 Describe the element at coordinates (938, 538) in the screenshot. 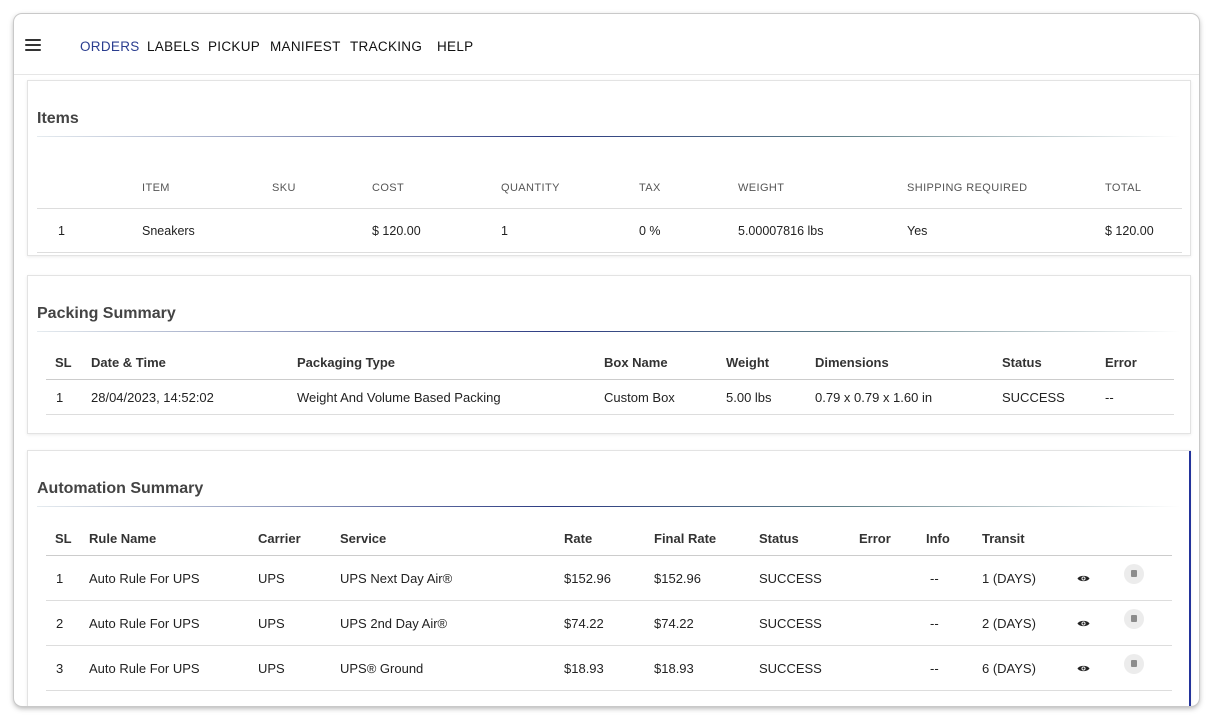

I see `automation-col-info: Info` at that location.